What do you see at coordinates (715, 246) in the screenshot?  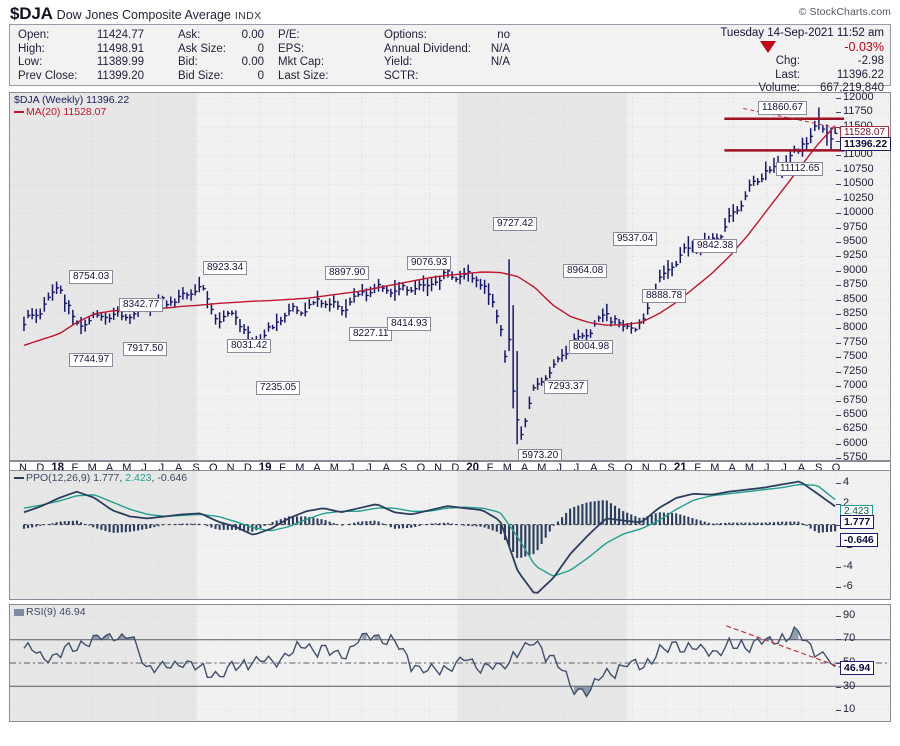 I see `price-annotation-flag: 9842.38` at bounding box center [715, 246].